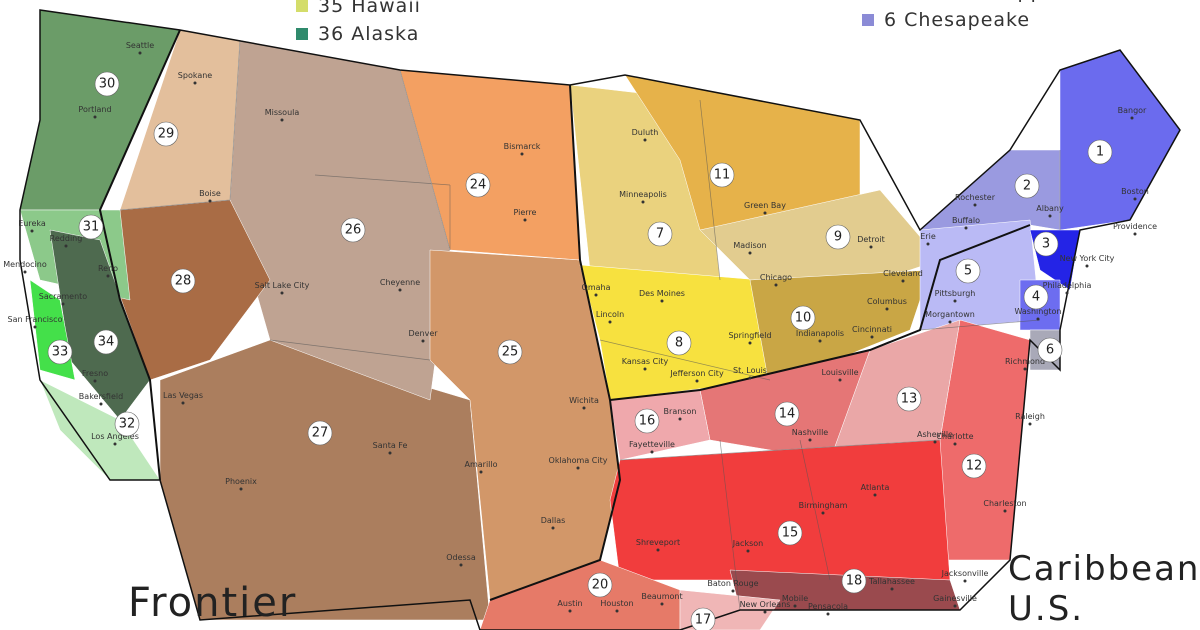 The height and width of the screenshot is (630, 1200). Describe the element at coordinates (875, 487) in the screenshot. I see `city-label: Atlanta` at that location.